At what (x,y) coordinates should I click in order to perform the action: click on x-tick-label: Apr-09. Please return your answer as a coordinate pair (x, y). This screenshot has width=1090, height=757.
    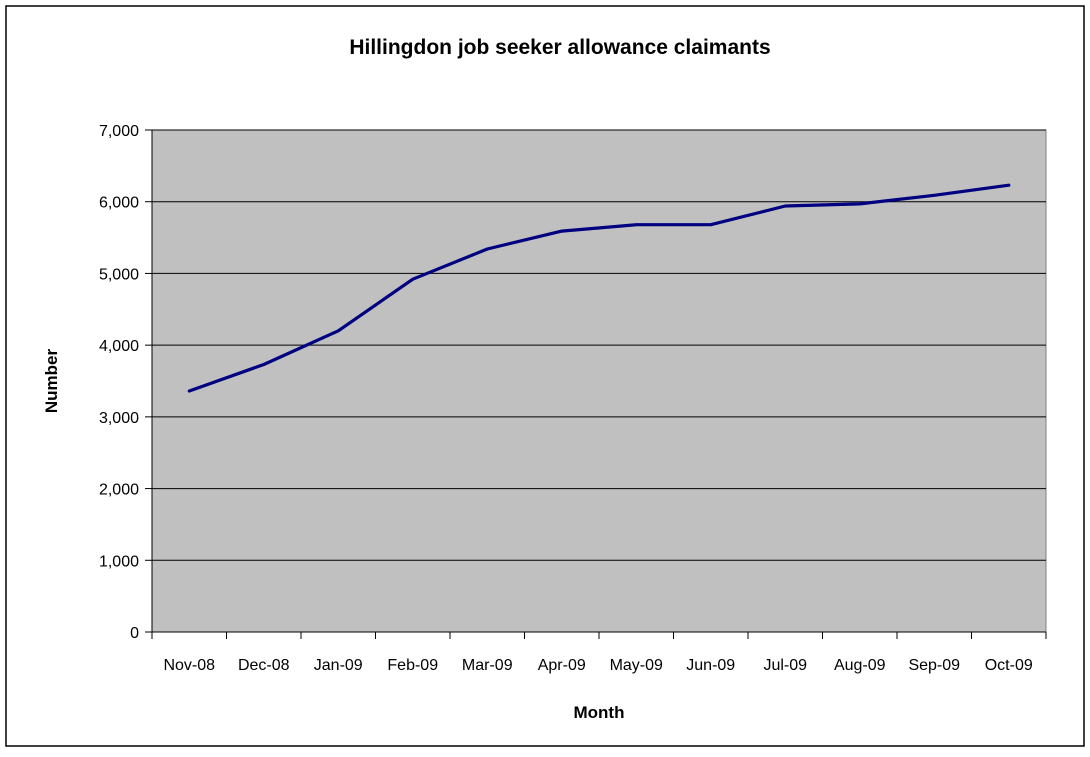
    Looking at the image, I should click on (562, 665).